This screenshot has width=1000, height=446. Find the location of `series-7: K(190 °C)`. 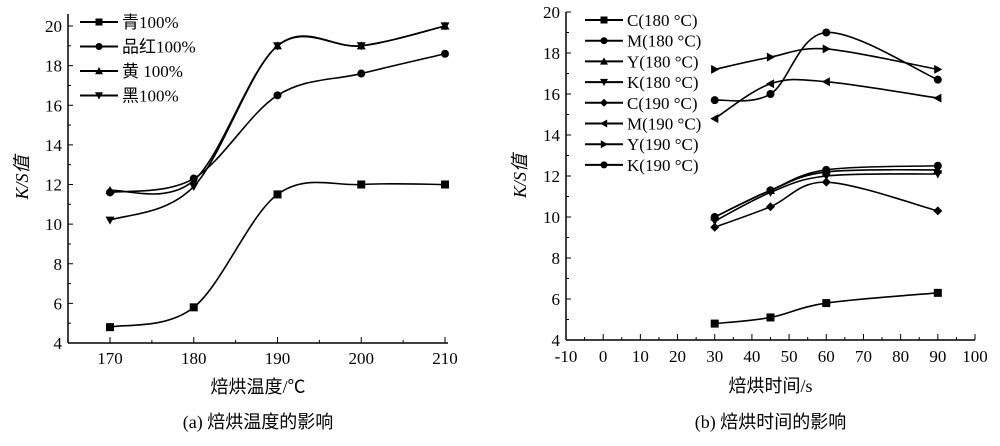

series-7: K(190 °C) is located at coordinates (763, 188).